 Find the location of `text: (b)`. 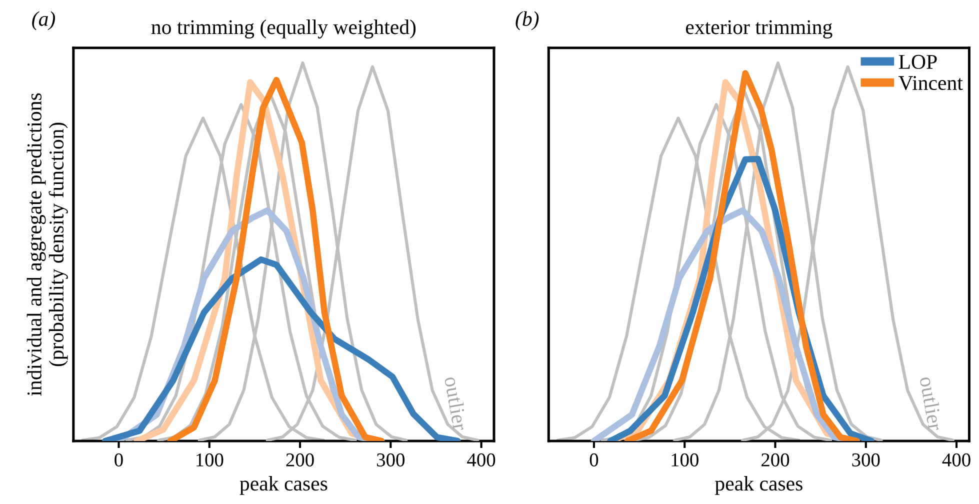

text: (b) is located at coordinates (527, 20).